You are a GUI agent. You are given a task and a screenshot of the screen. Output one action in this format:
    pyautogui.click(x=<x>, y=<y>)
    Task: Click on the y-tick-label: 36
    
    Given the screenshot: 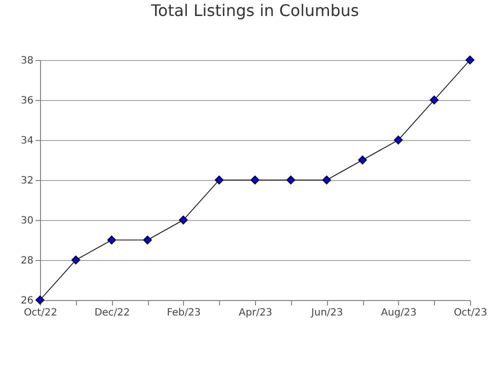 What is the action you would take?
    pyautogui.click(x=27, y=101)
    